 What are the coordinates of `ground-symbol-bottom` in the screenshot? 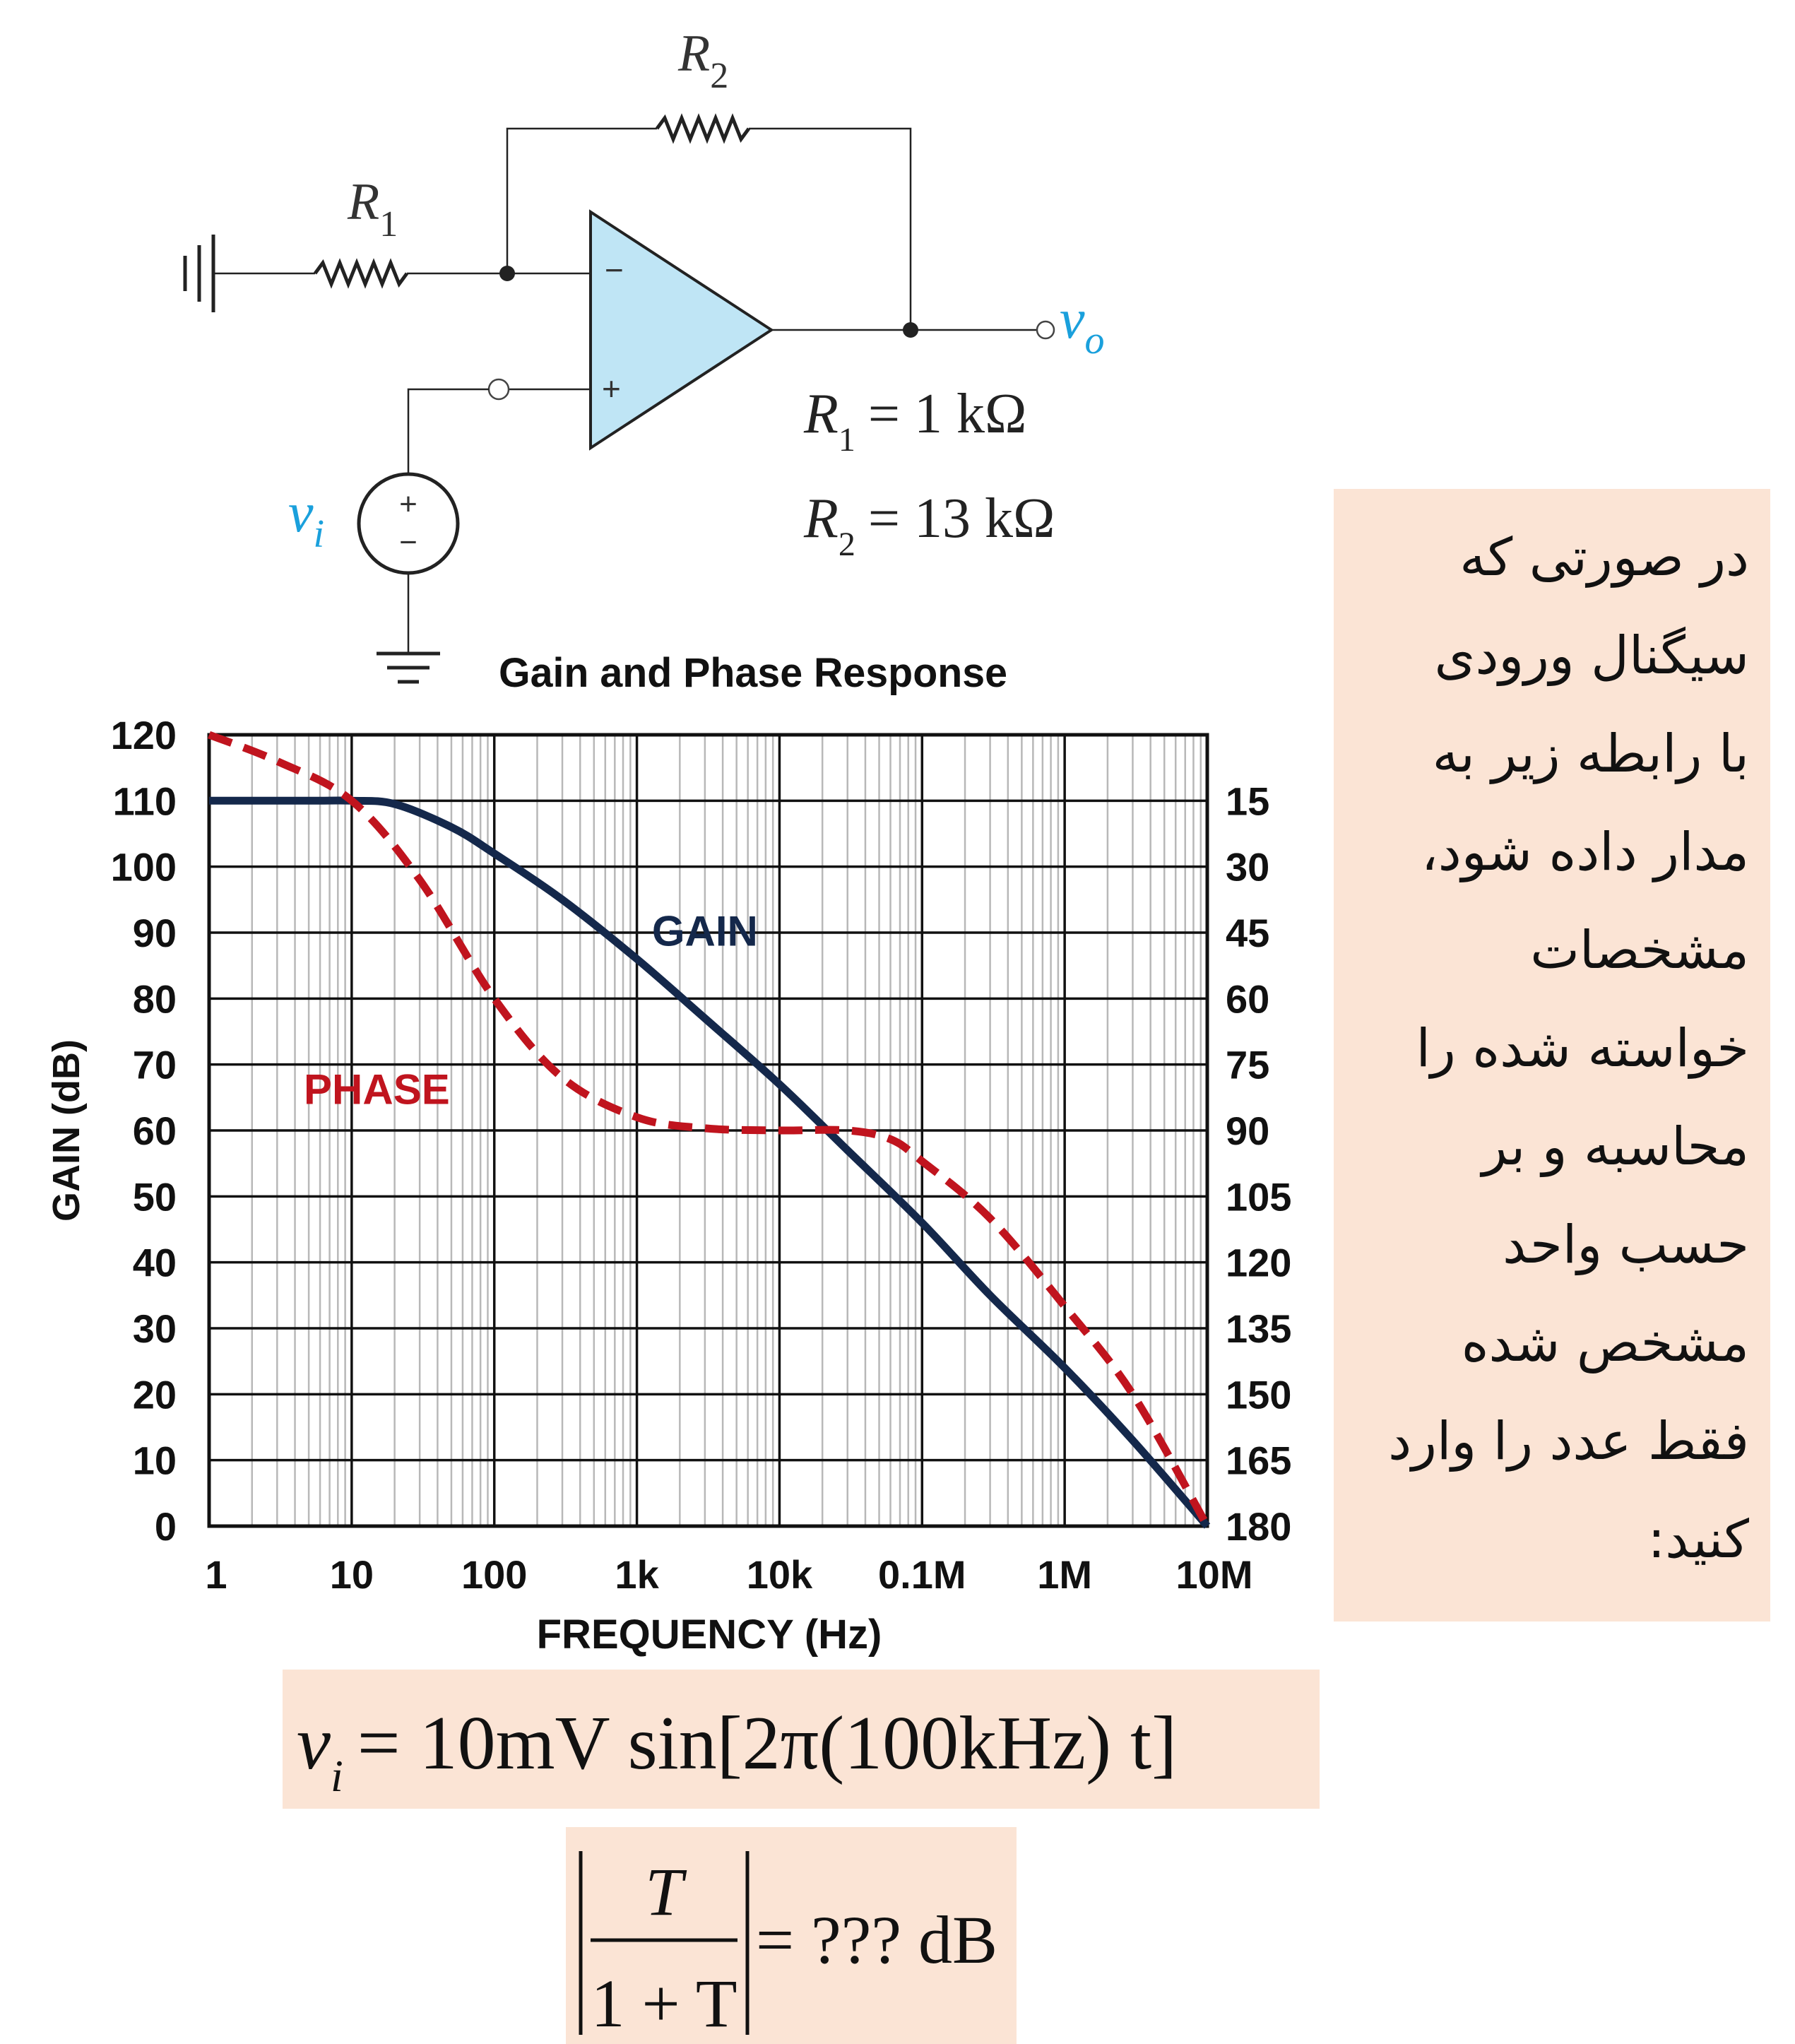 It's located at (408, 667).